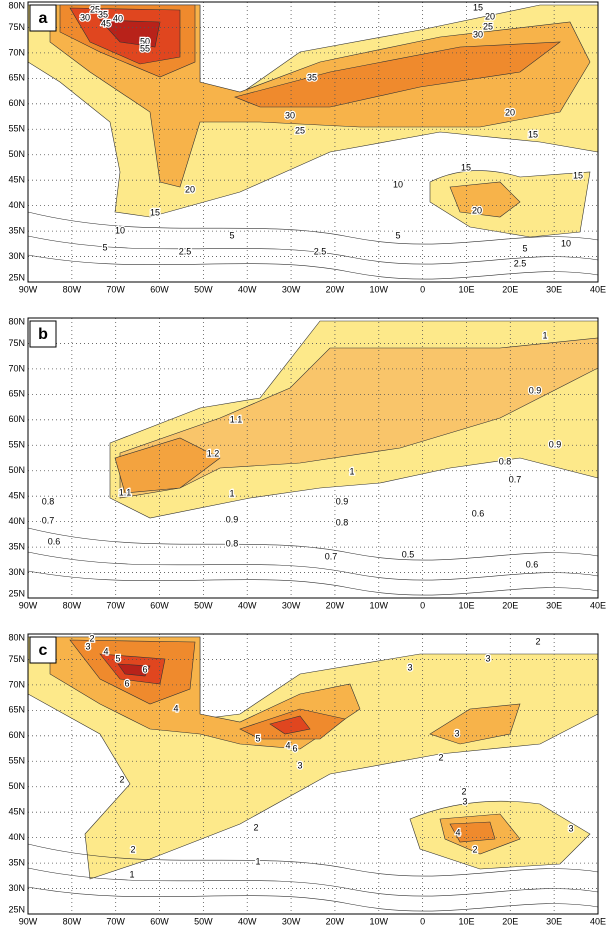 Image resolution: width=608 pixels, height=933 pixels. What do you see at coordinates (477, 210) in the screenshot?
I see `contour-label: 20` at bounding box center [477, 210].